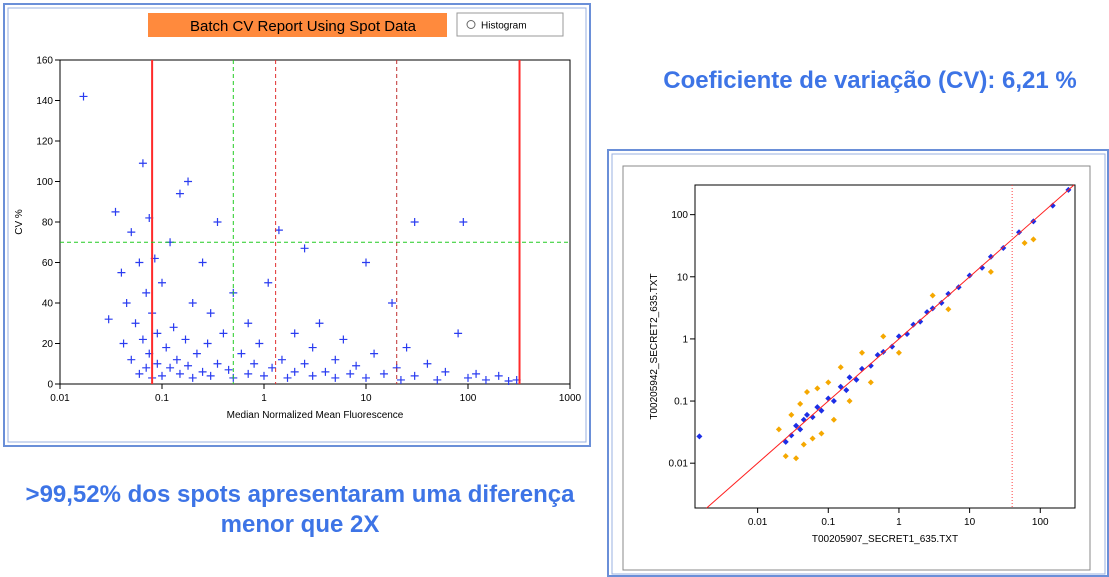  What do you see at coordinates (828, 522) in the screenshot?
I see `x-tick-label: 0.1` at bounding box center [828, 522].